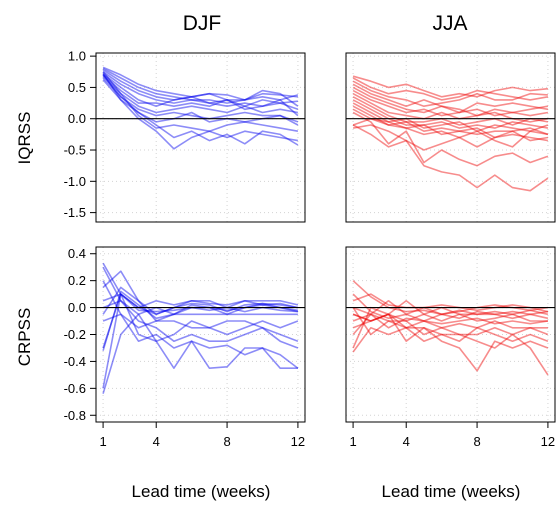 The image size is (558, 508). I want to click on row-label-iqrss: IQRSS, so click(24, 138).